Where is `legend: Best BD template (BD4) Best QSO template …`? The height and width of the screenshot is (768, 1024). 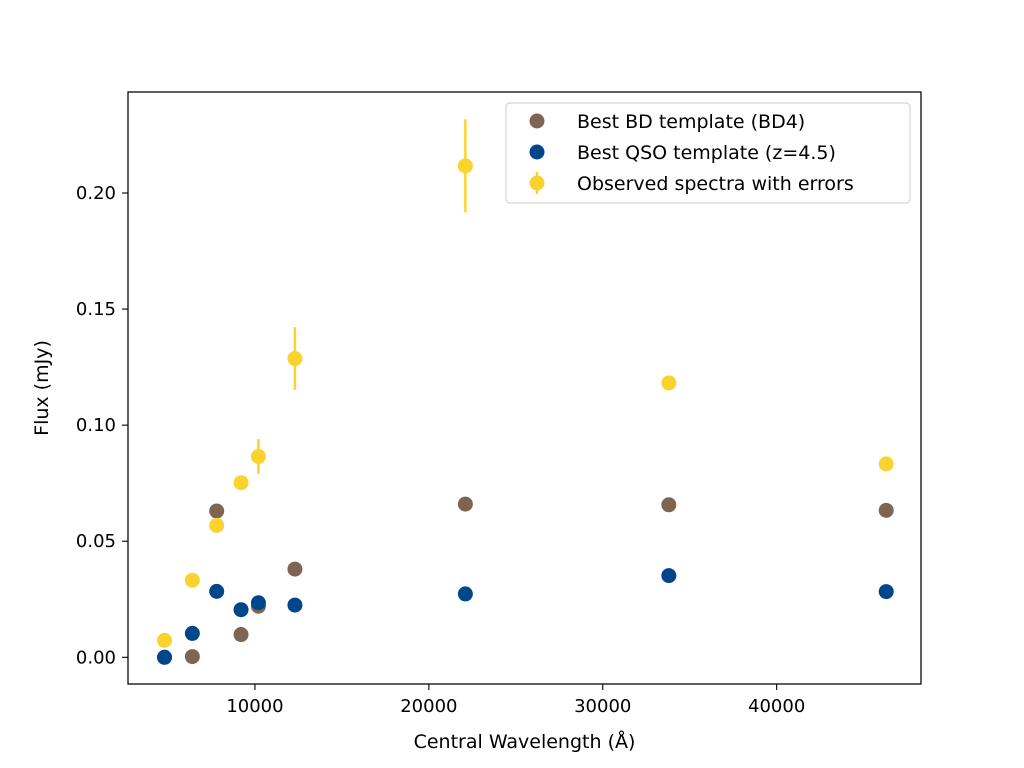
legend: Best BD template (BD4) Best QSO template … is located at coordinates (708, 153).